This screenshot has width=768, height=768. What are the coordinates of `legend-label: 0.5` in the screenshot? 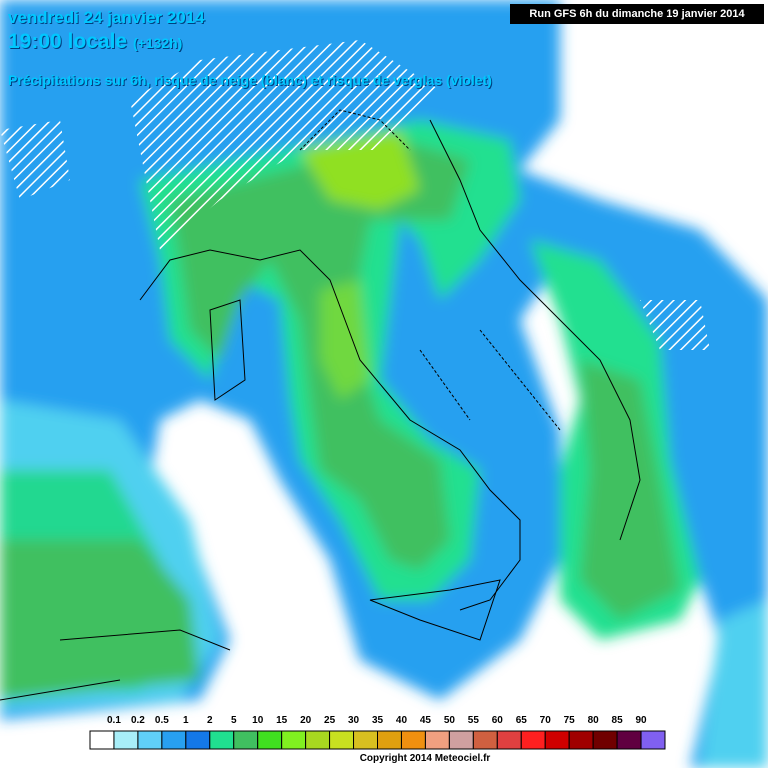 It's located at (162, 720).